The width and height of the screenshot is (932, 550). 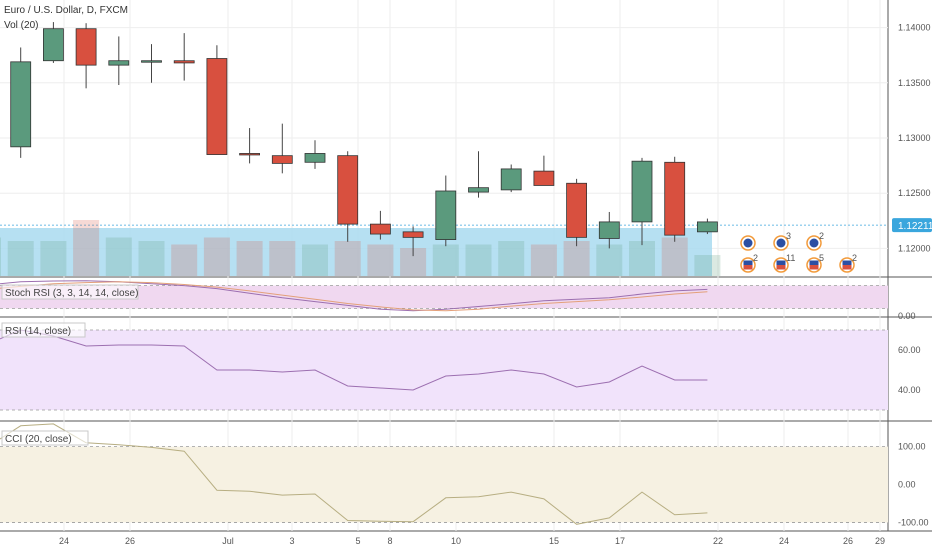 I want to click on time-tick: 29, so click(x=880, y=541).